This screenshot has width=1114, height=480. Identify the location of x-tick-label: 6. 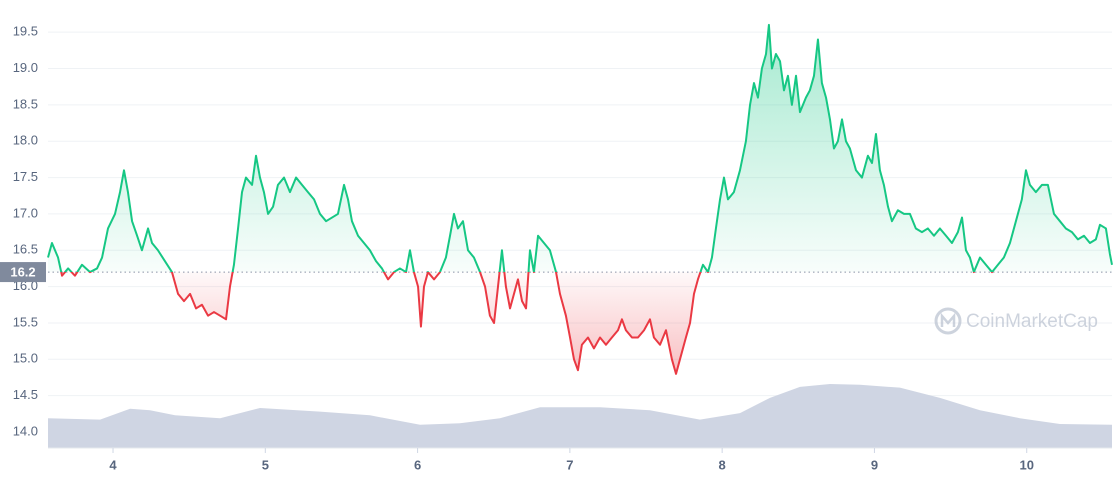
(417, 464).